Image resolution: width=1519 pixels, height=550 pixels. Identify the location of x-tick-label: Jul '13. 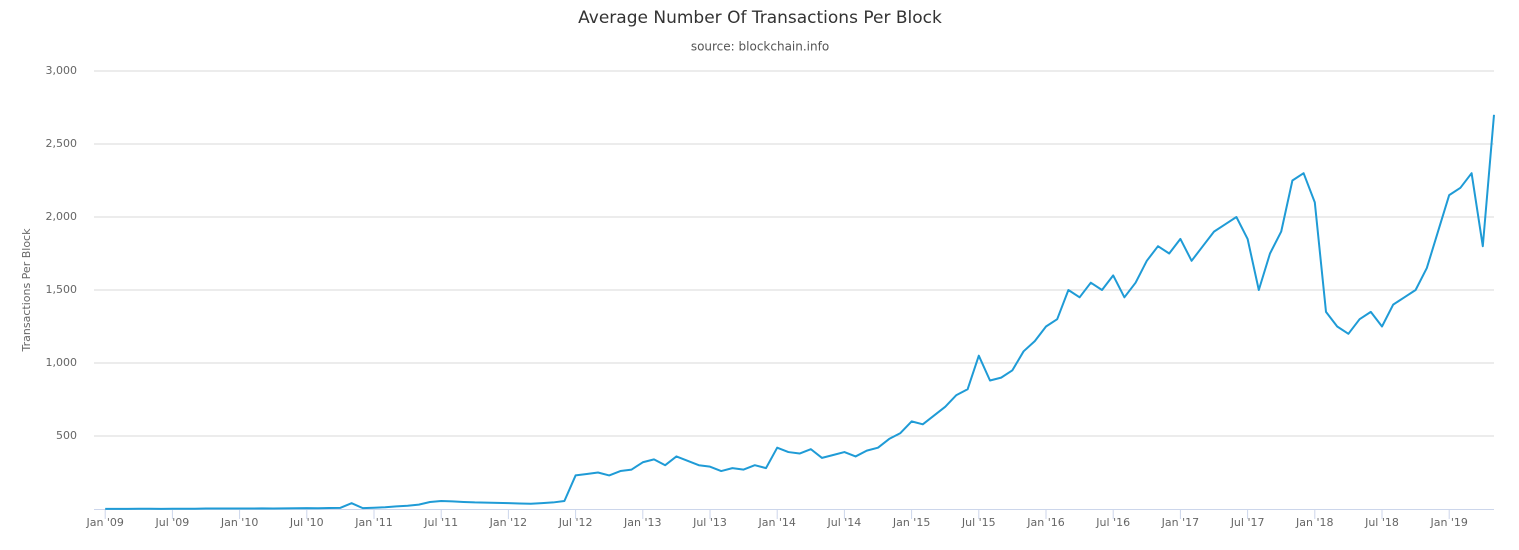
(709, 522).